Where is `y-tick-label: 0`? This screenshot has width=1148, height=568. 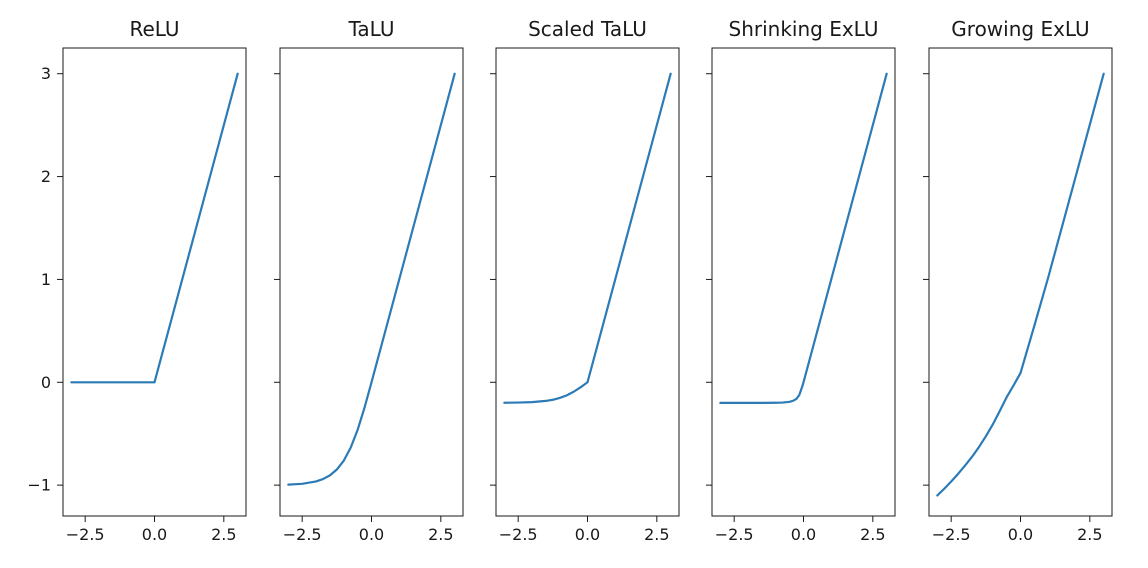 y-tick-label: 0 is located at coordinates (46, 382).